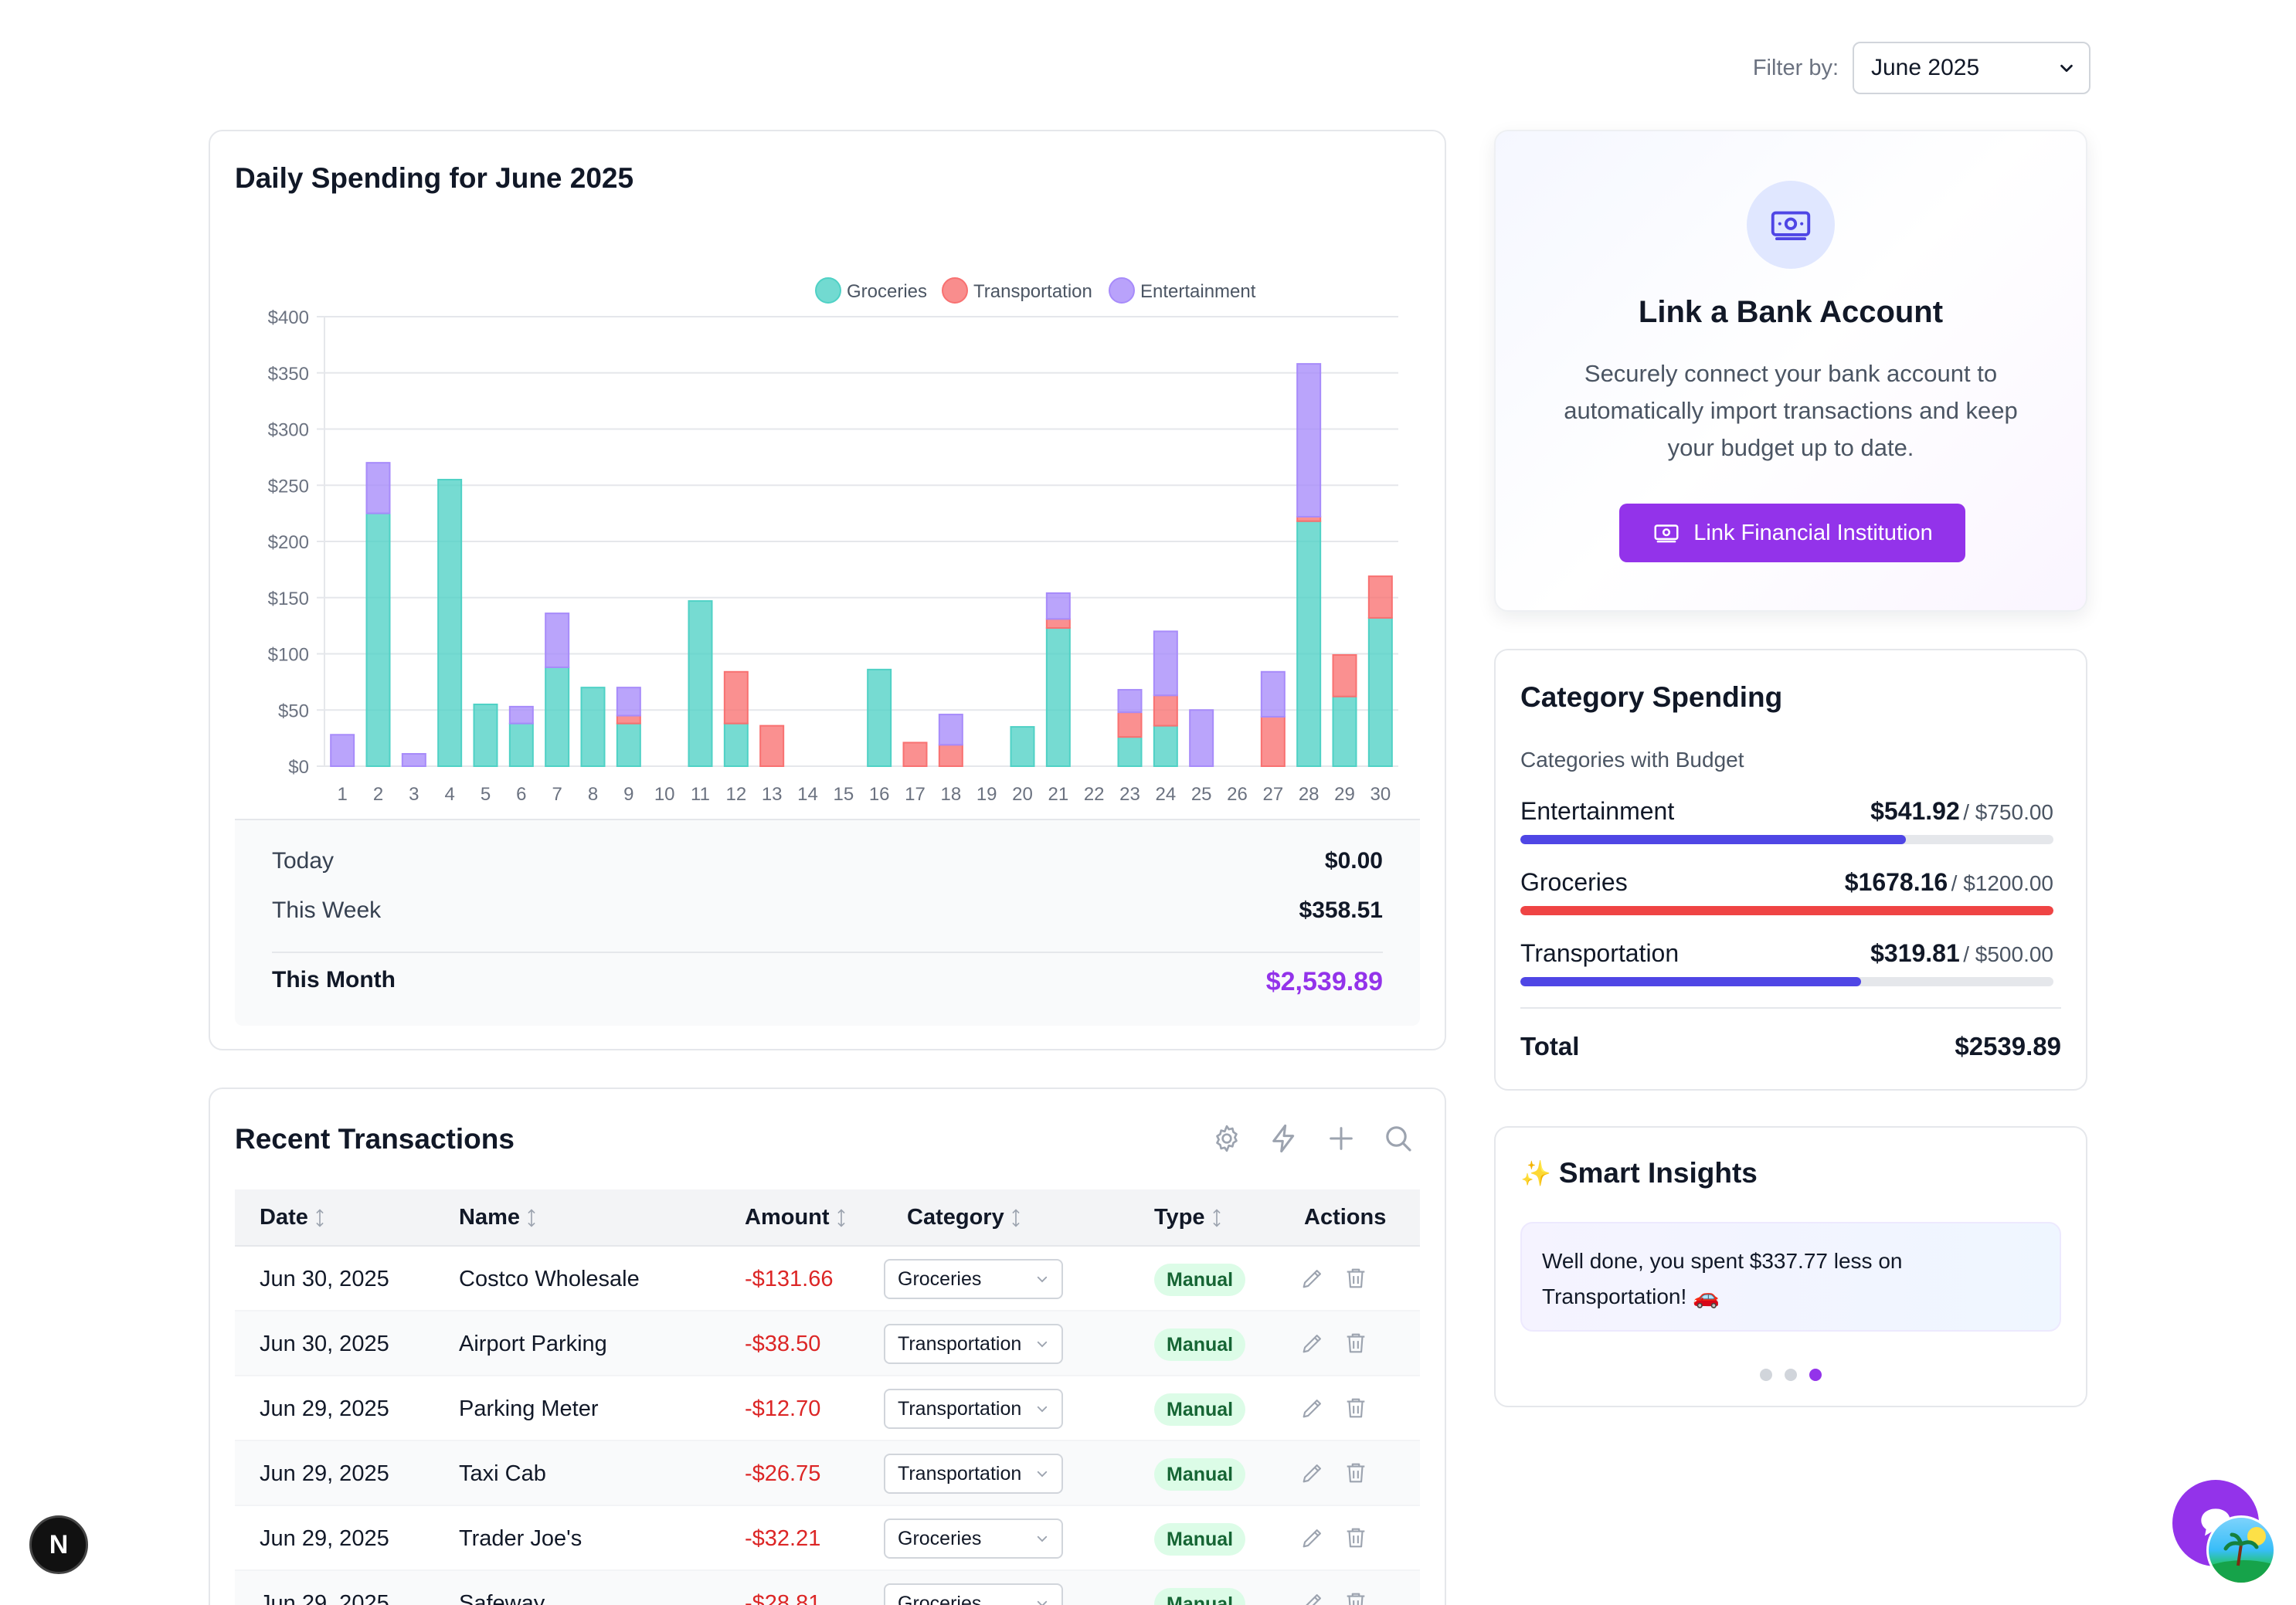 The image size is (2296, 1605). I want to click on month-filter-select: June 2025, so click(1972, 68).